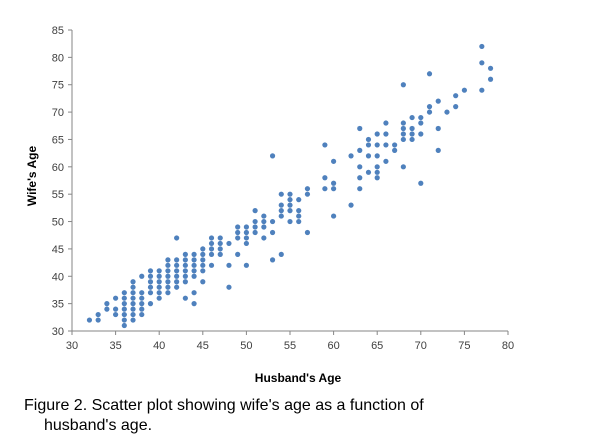  Describe the element at coordinates (290, 346) in the screenshot. I see `x-tick-label: 55` at that location.